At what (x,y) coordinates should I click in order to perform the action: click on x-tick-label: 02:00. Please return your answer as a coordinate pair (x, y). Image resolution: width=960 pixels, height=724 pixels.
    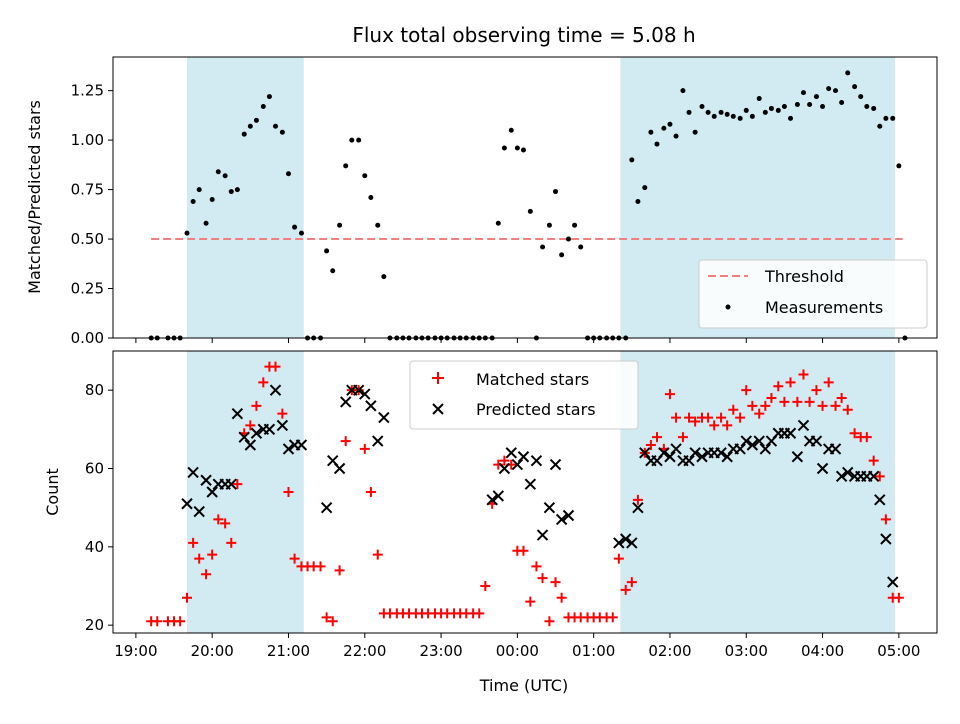
    Looking at the image, I should click on (669, 651).